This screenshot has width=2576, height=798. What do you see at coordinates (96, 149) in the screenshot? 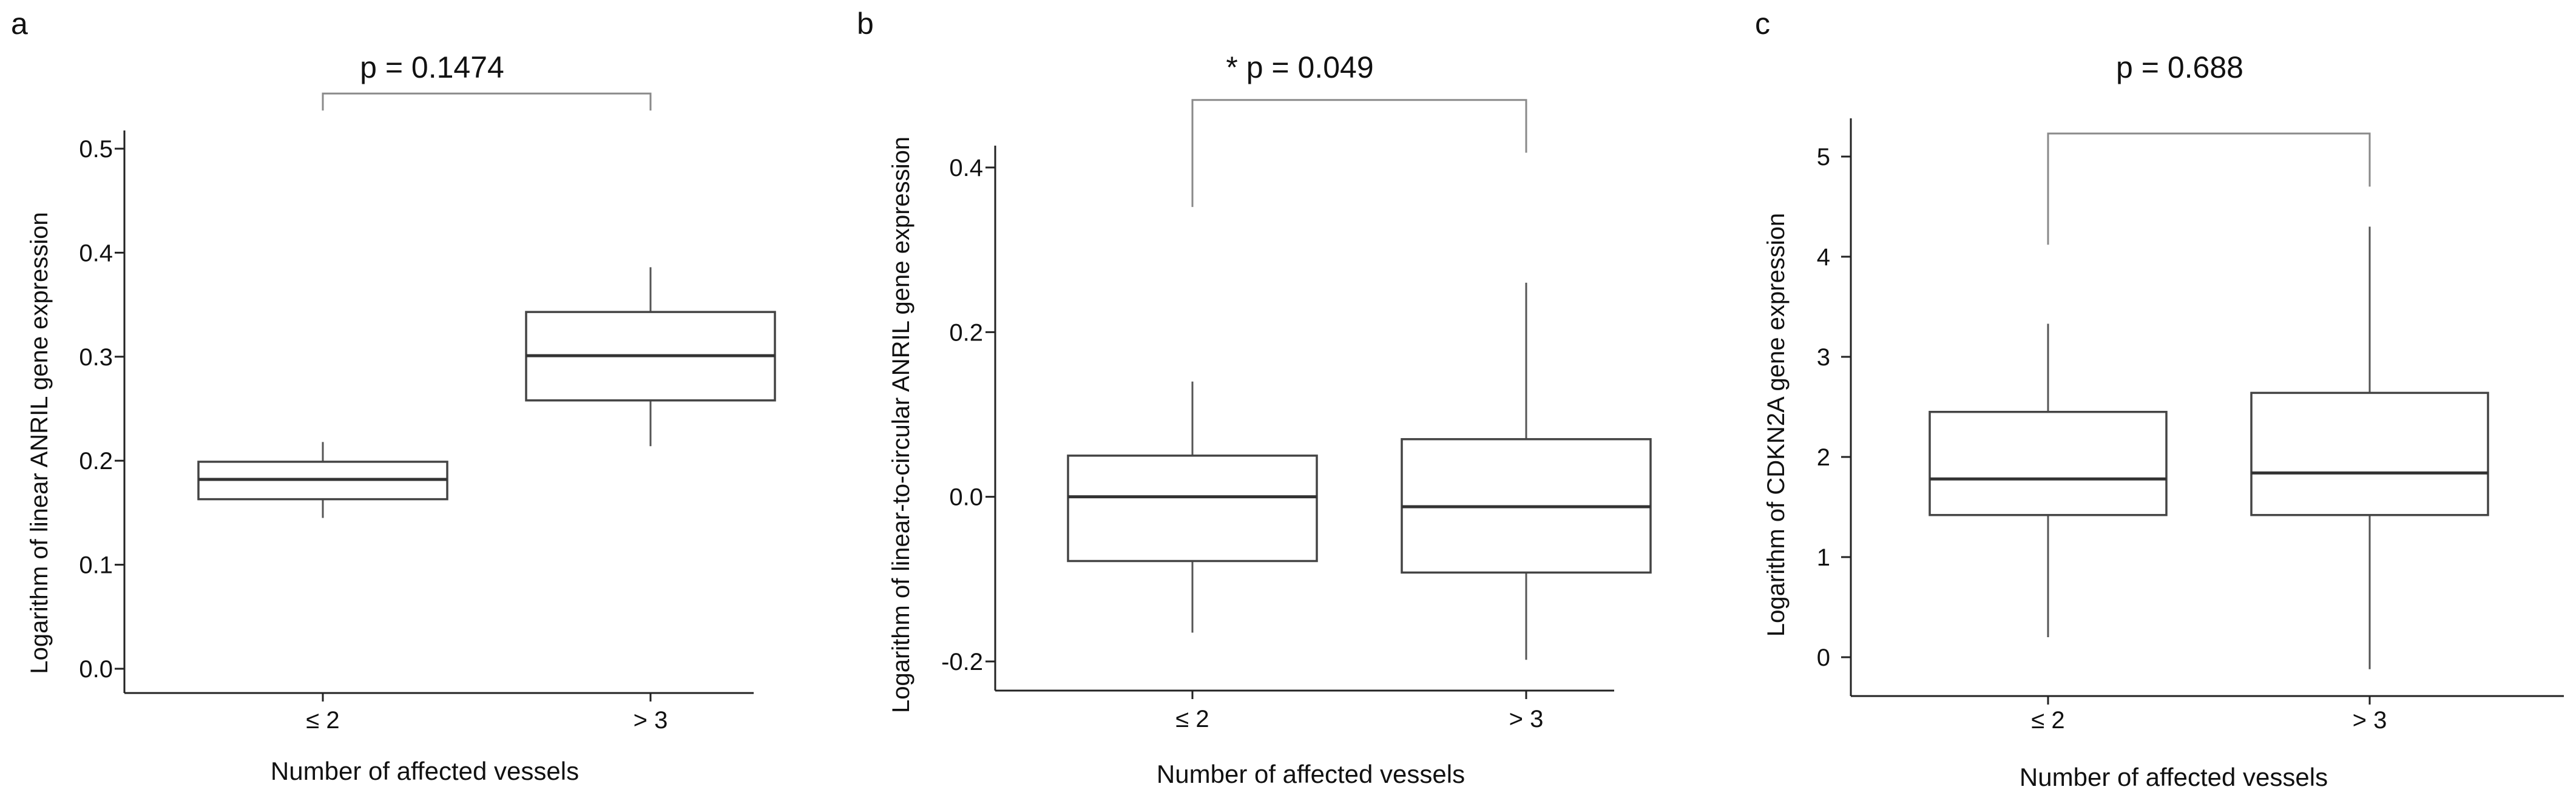
I see `panel-a-y-tick-label: 0.5` at bounding box center [96, 149].